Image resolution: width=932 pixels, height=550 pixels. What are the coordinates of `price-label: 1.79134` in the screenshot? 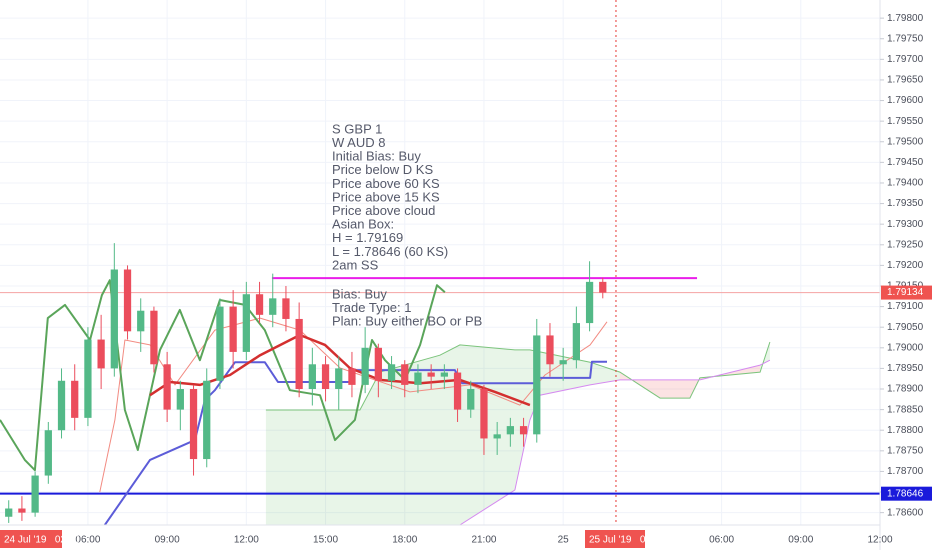 It's located at (905, 292).